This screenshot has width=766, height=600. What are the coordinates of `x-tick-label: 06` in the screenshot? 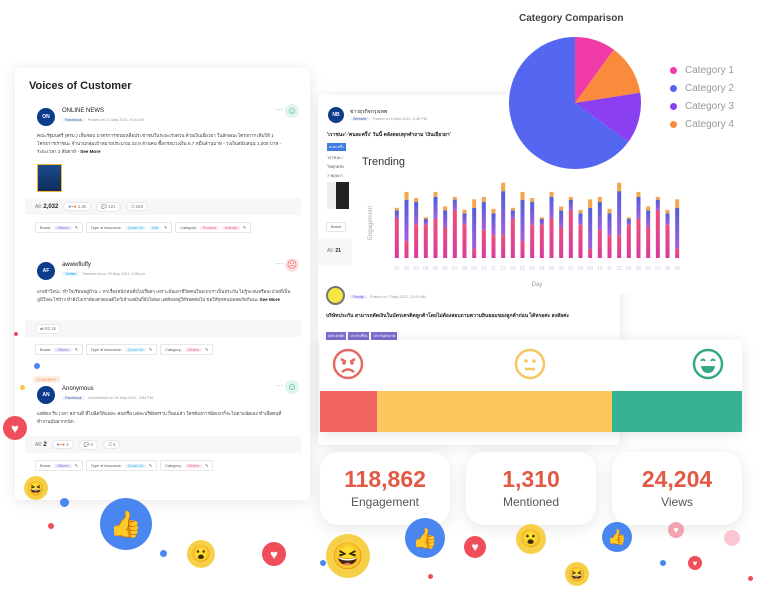 It's located at (445, 269).